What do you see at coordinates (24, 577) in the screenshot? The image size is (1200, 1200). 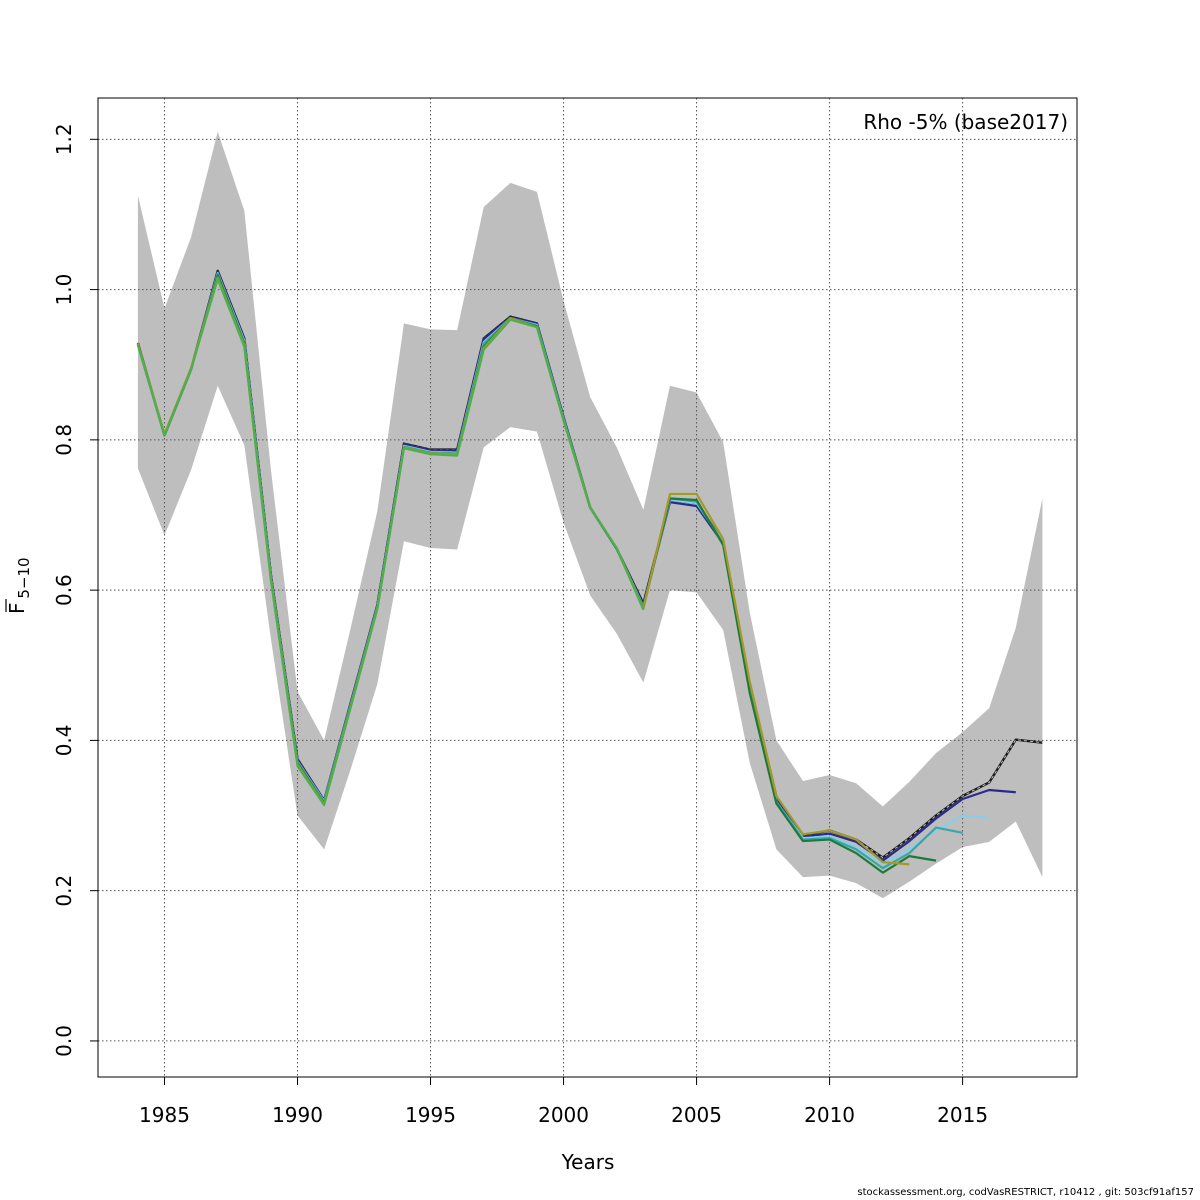 I see `y-axis-title-subscript: 5−10` at bounding box center [24, 577].